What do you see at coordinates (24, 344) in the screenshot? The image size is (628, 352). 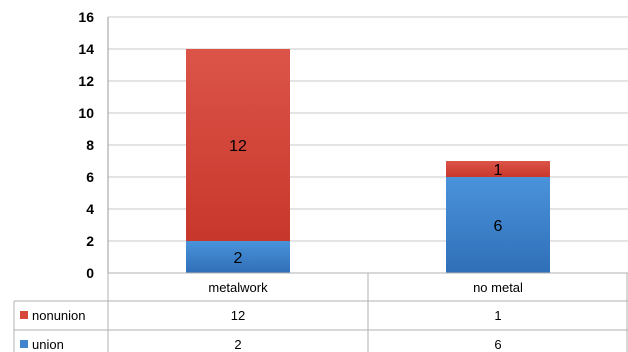 I see `legend-swatch-union` at bounding box center [24, 344].